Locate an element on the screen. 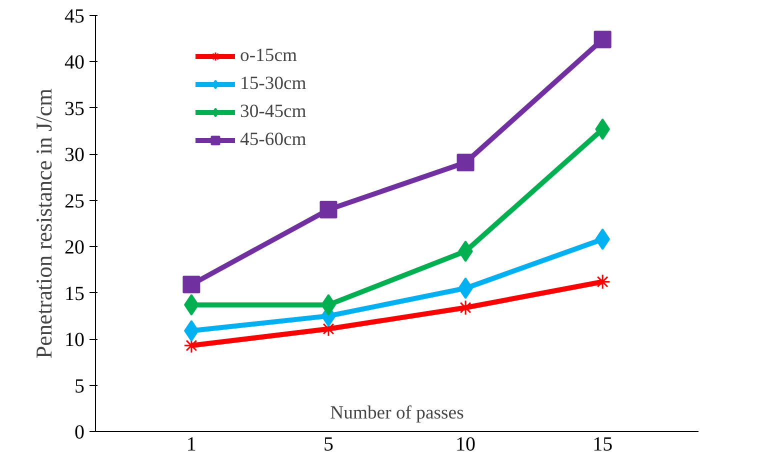 The height and width of the screenshot is (453, 783). y-tick-label: 40 is located at coordinates (74, 63).